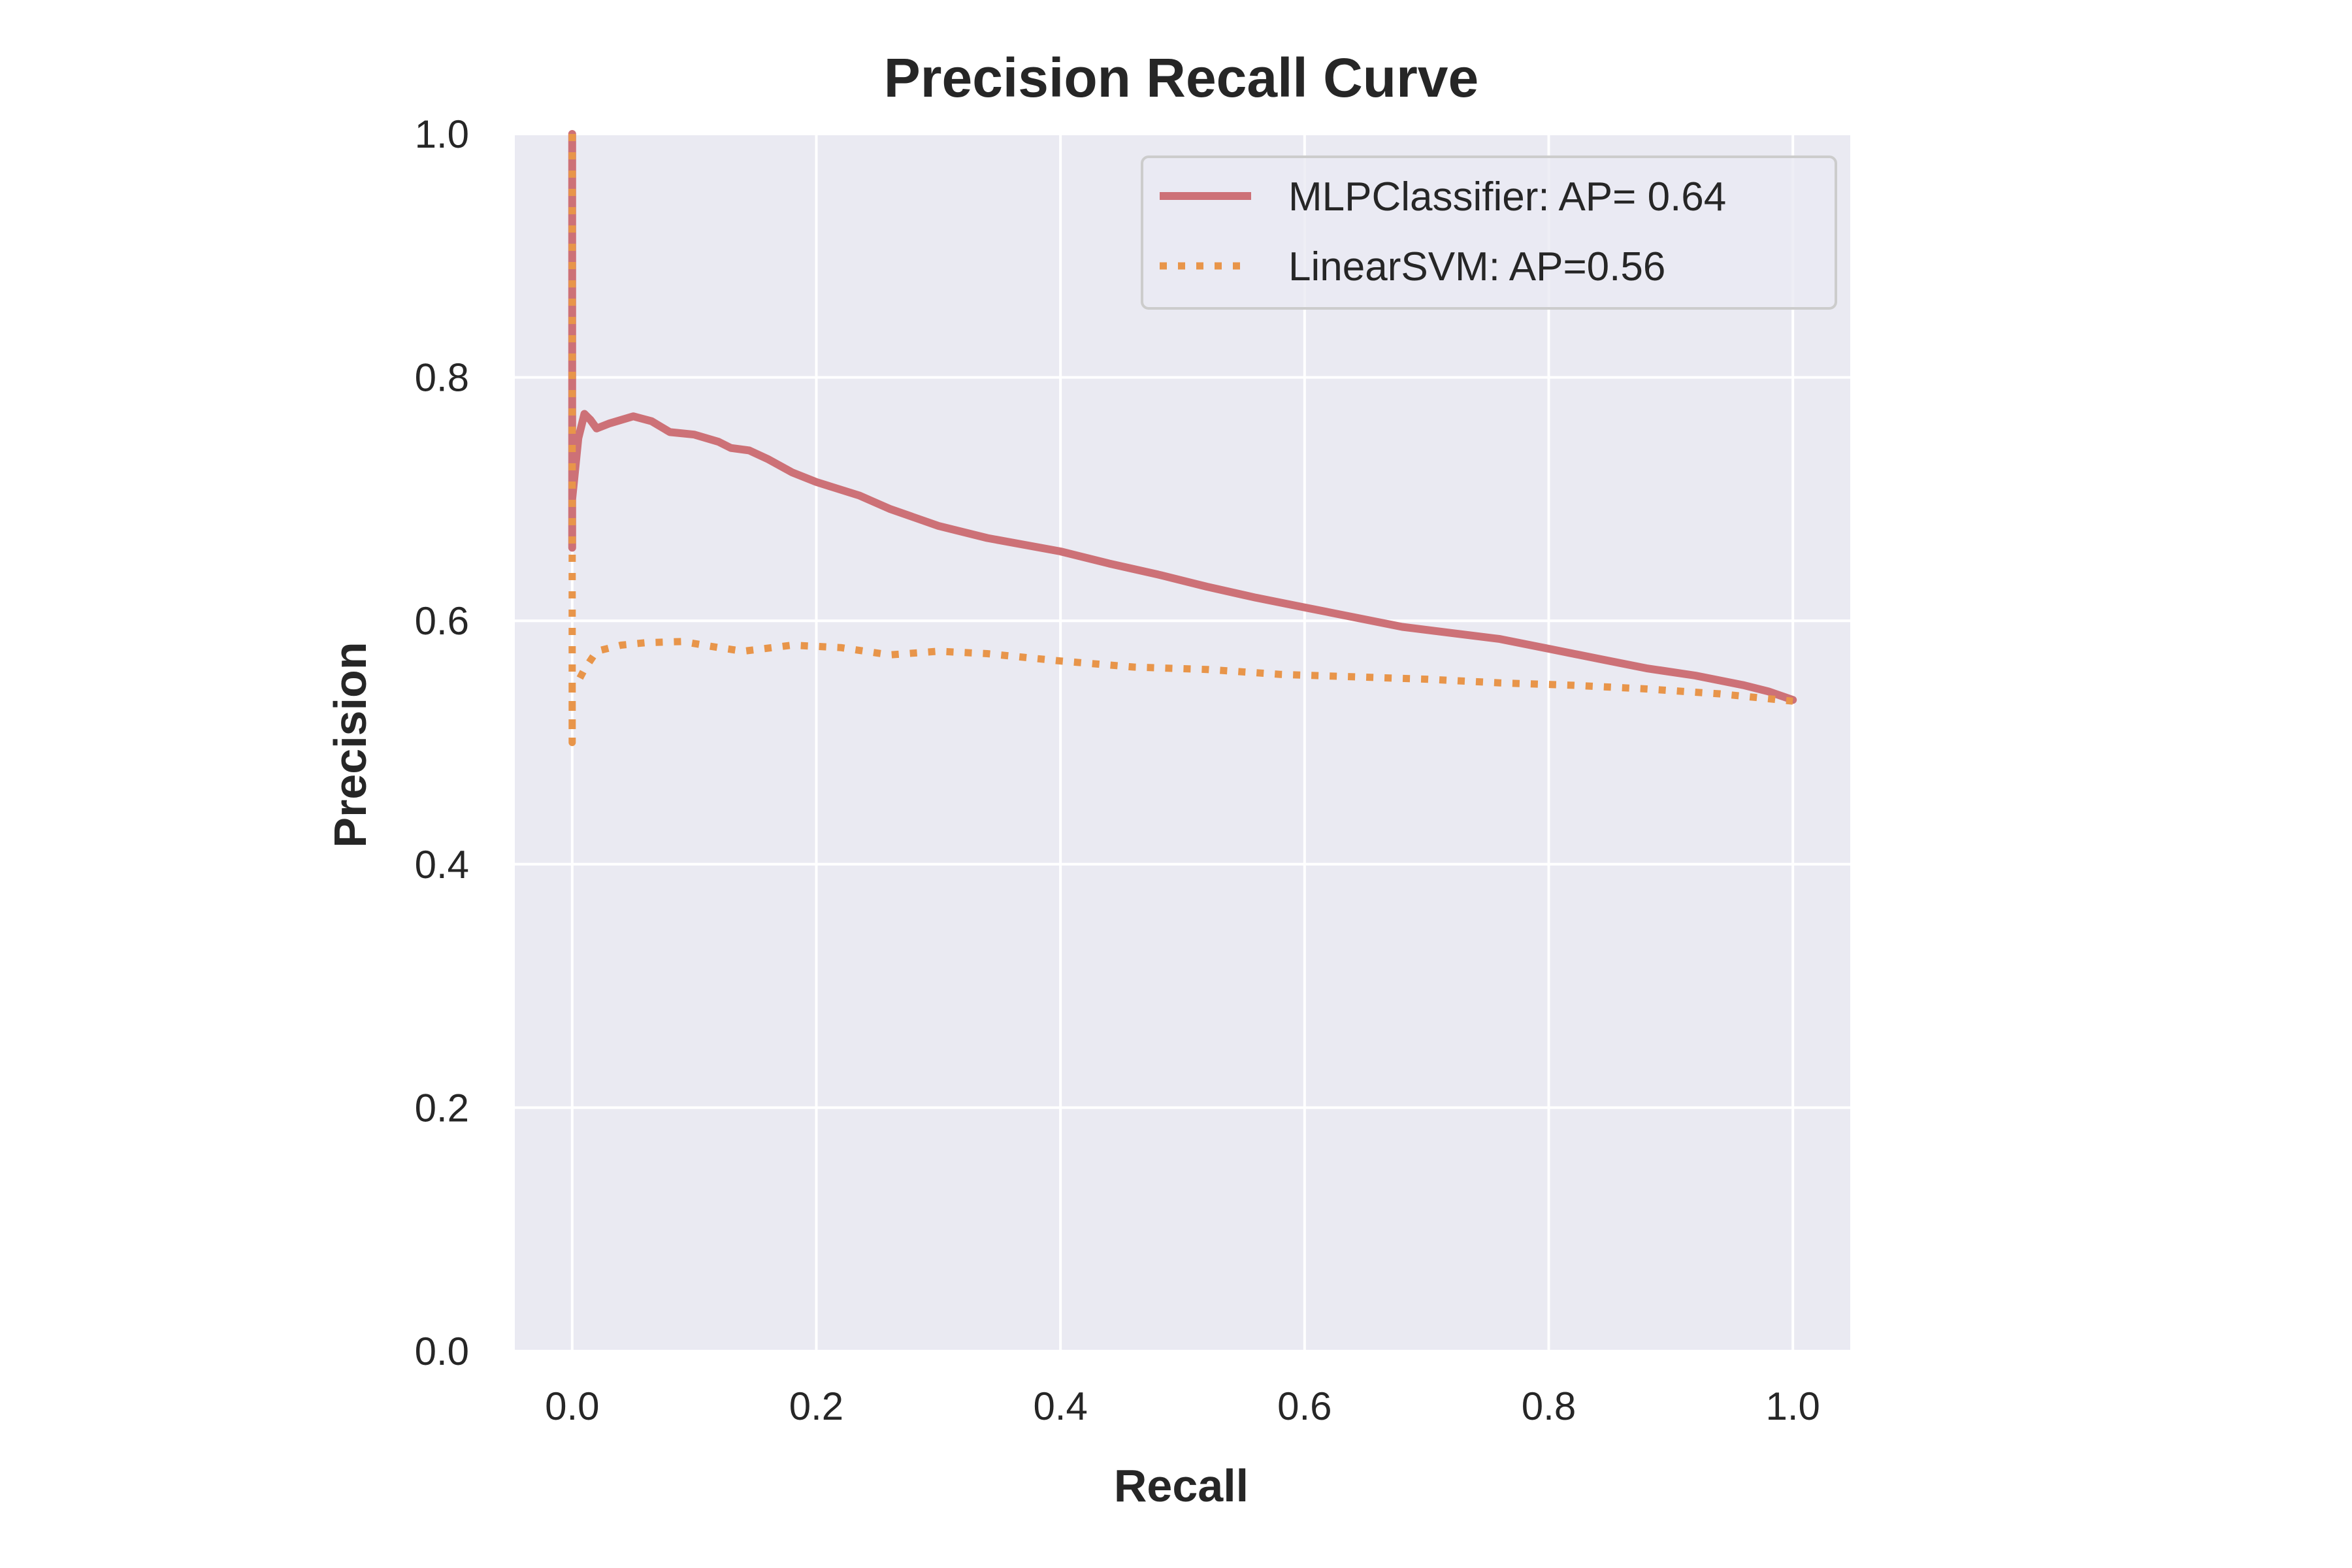 Image resolution: width=2352 pixels, height=1568 pixels. Describe the element at coordinates (1060, 1406) in the screenshot. I see `x-tick-label: 0.4` at that location.